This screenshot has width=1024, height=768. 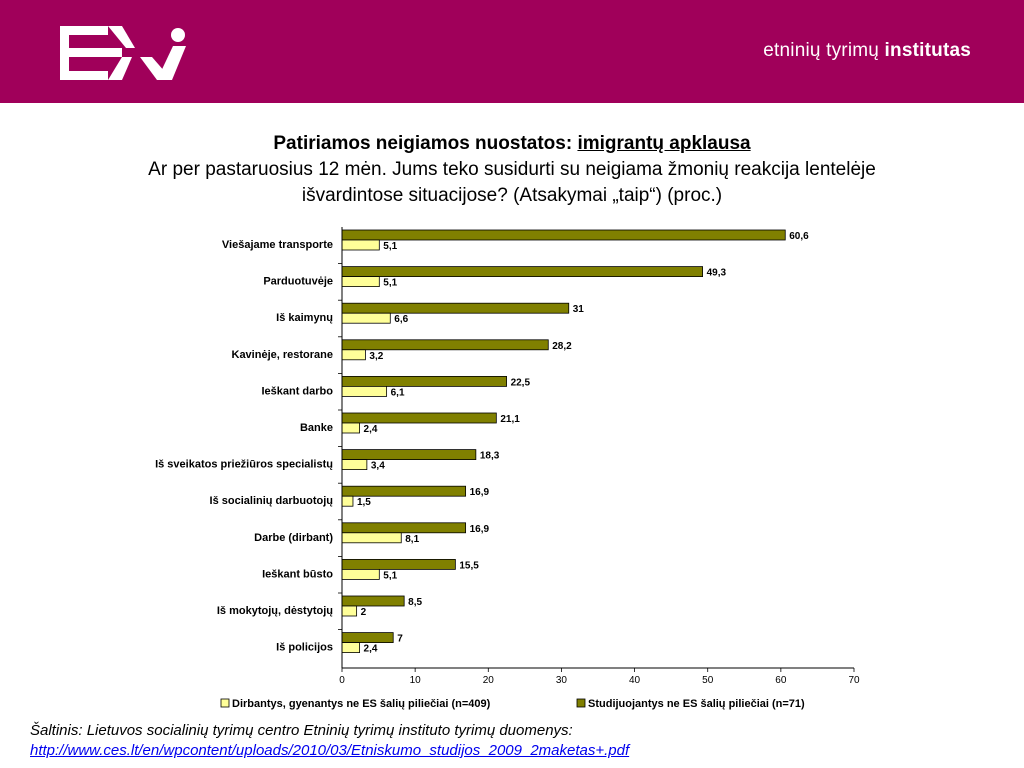 I want to click on x-tick-label: 20, so click(x=489, y=680).